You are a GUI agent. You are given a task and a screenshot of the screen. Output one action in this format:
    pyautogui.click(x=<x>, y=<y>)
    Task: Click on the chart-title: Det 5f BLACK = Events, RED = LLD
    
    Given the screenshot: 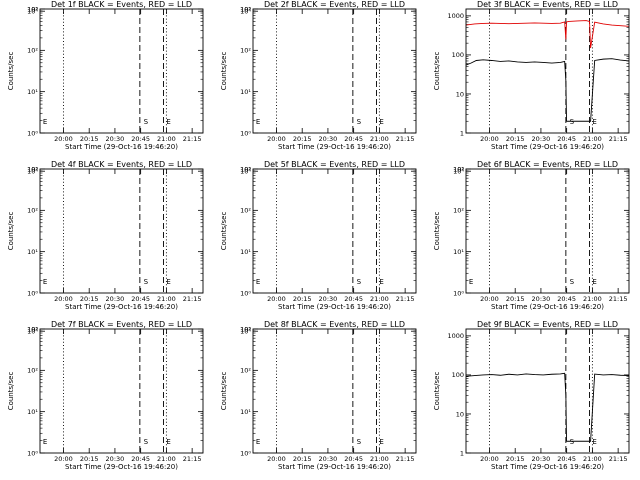 What is the action you would take?
    pyautogui.click(x=334, y=164)
    